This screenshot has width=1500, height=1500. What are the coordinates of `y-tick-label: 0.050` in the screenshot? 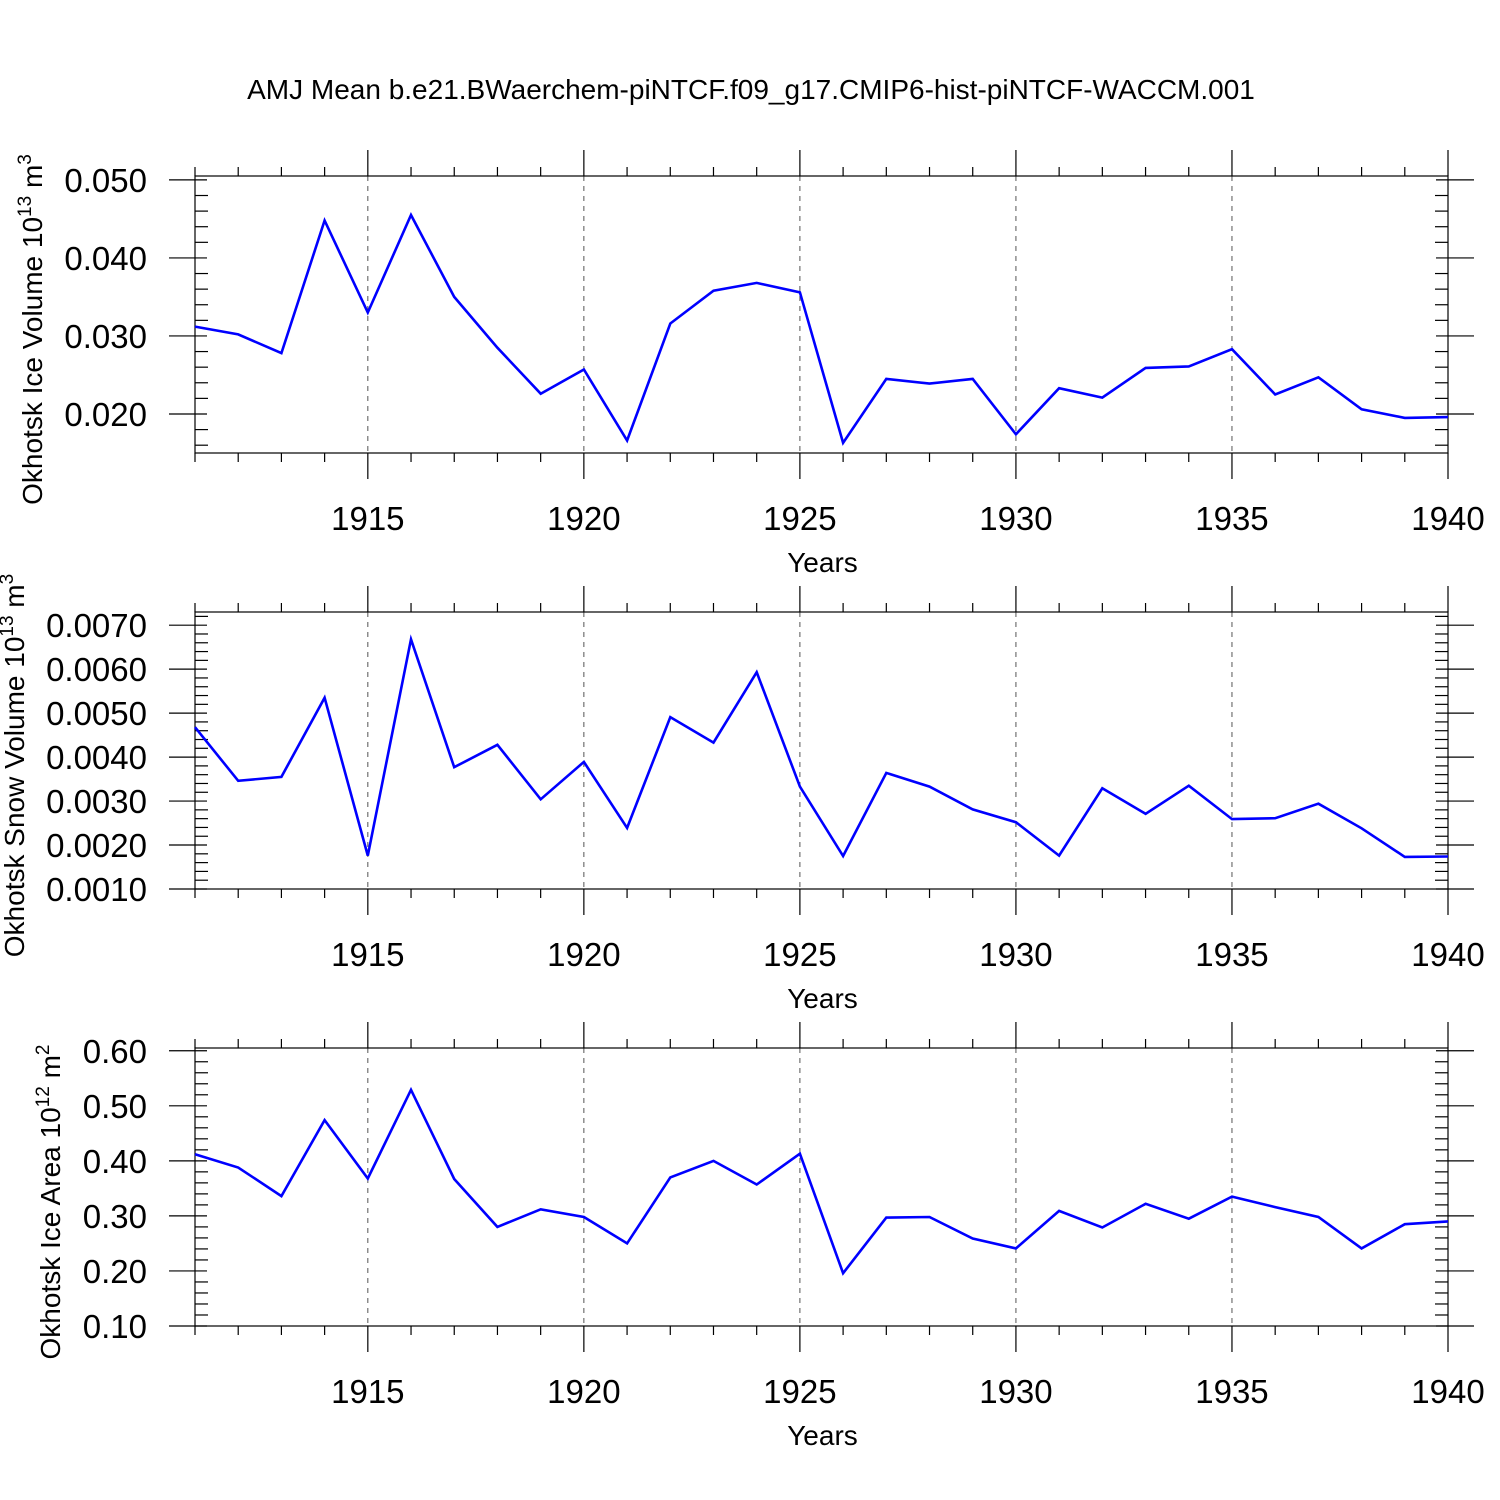 It's located at (105, 180).